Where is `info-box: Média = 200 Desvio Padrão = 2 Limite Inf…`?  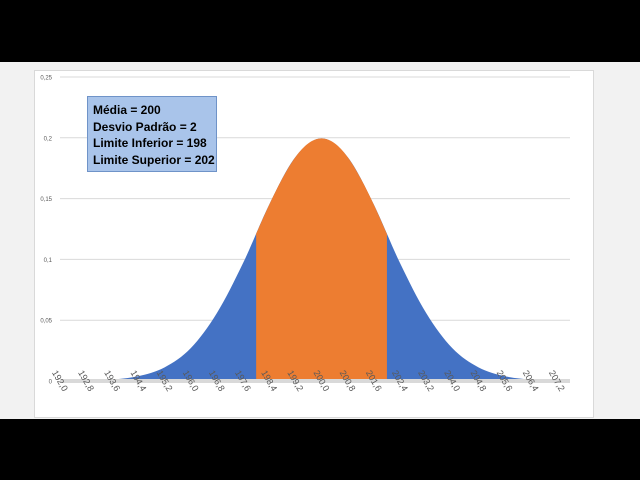
info-box: Média = 200 Desvio Padrão = 2 Limite Inf… is located at coordinates (152, 134).